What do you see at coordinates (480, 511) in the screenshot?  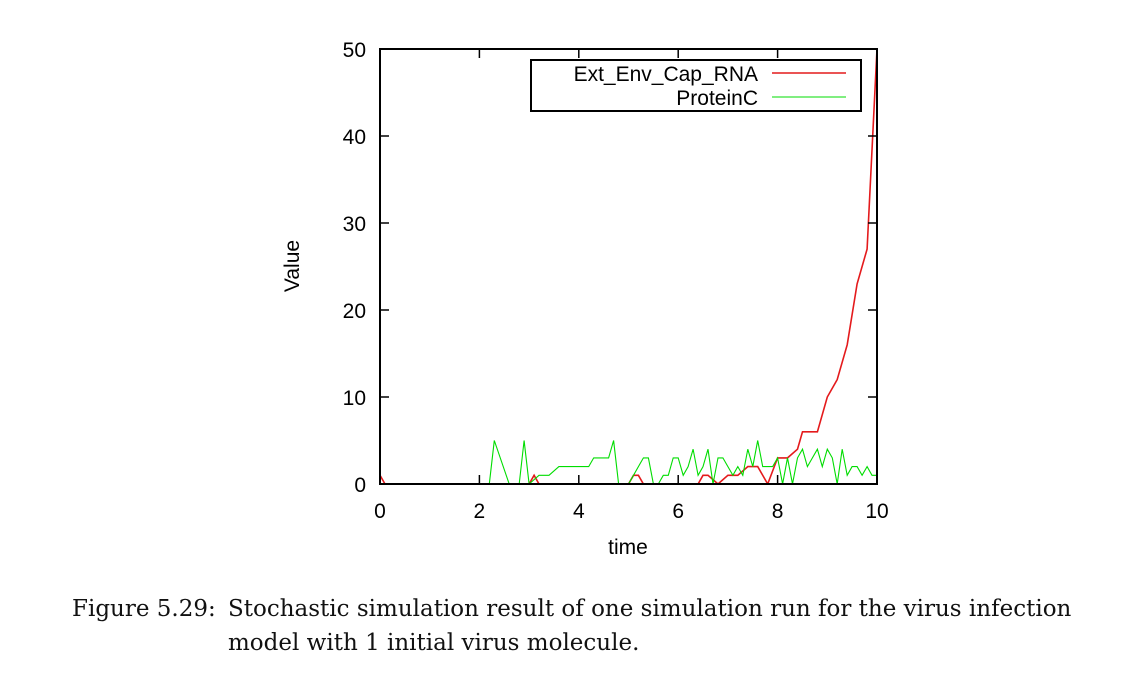 I see `x-tick-label: 2` at bounding box center [480, 511].